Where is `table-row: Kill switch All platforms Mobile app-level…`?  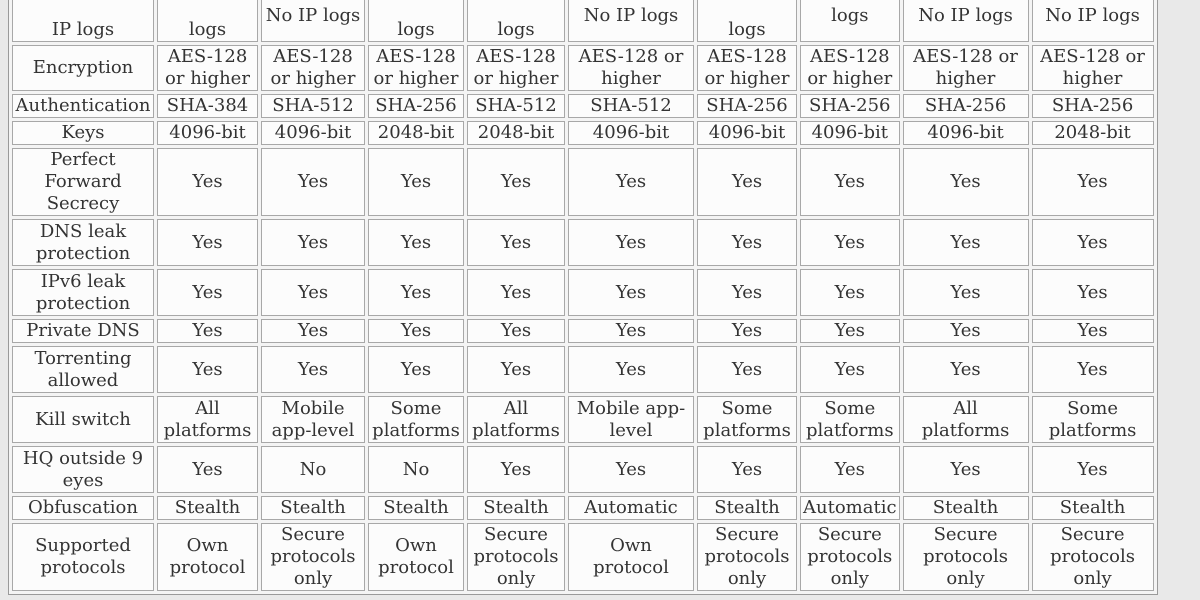 table-row: Kill switch All platforms Mobile app-level… is located at coordinates (583, 419).